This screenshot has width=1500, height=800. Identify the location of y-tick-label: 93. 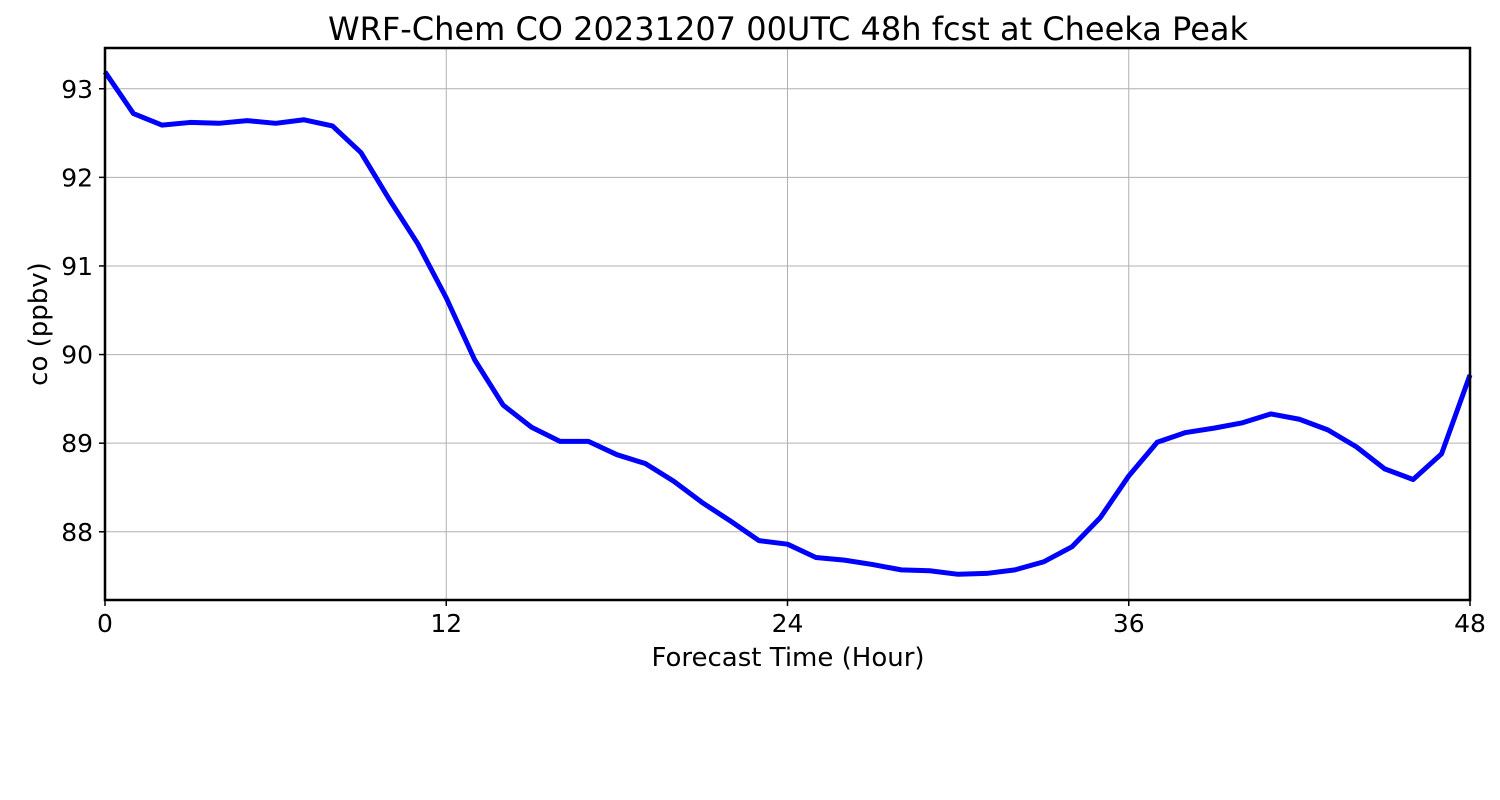
(77, 89).